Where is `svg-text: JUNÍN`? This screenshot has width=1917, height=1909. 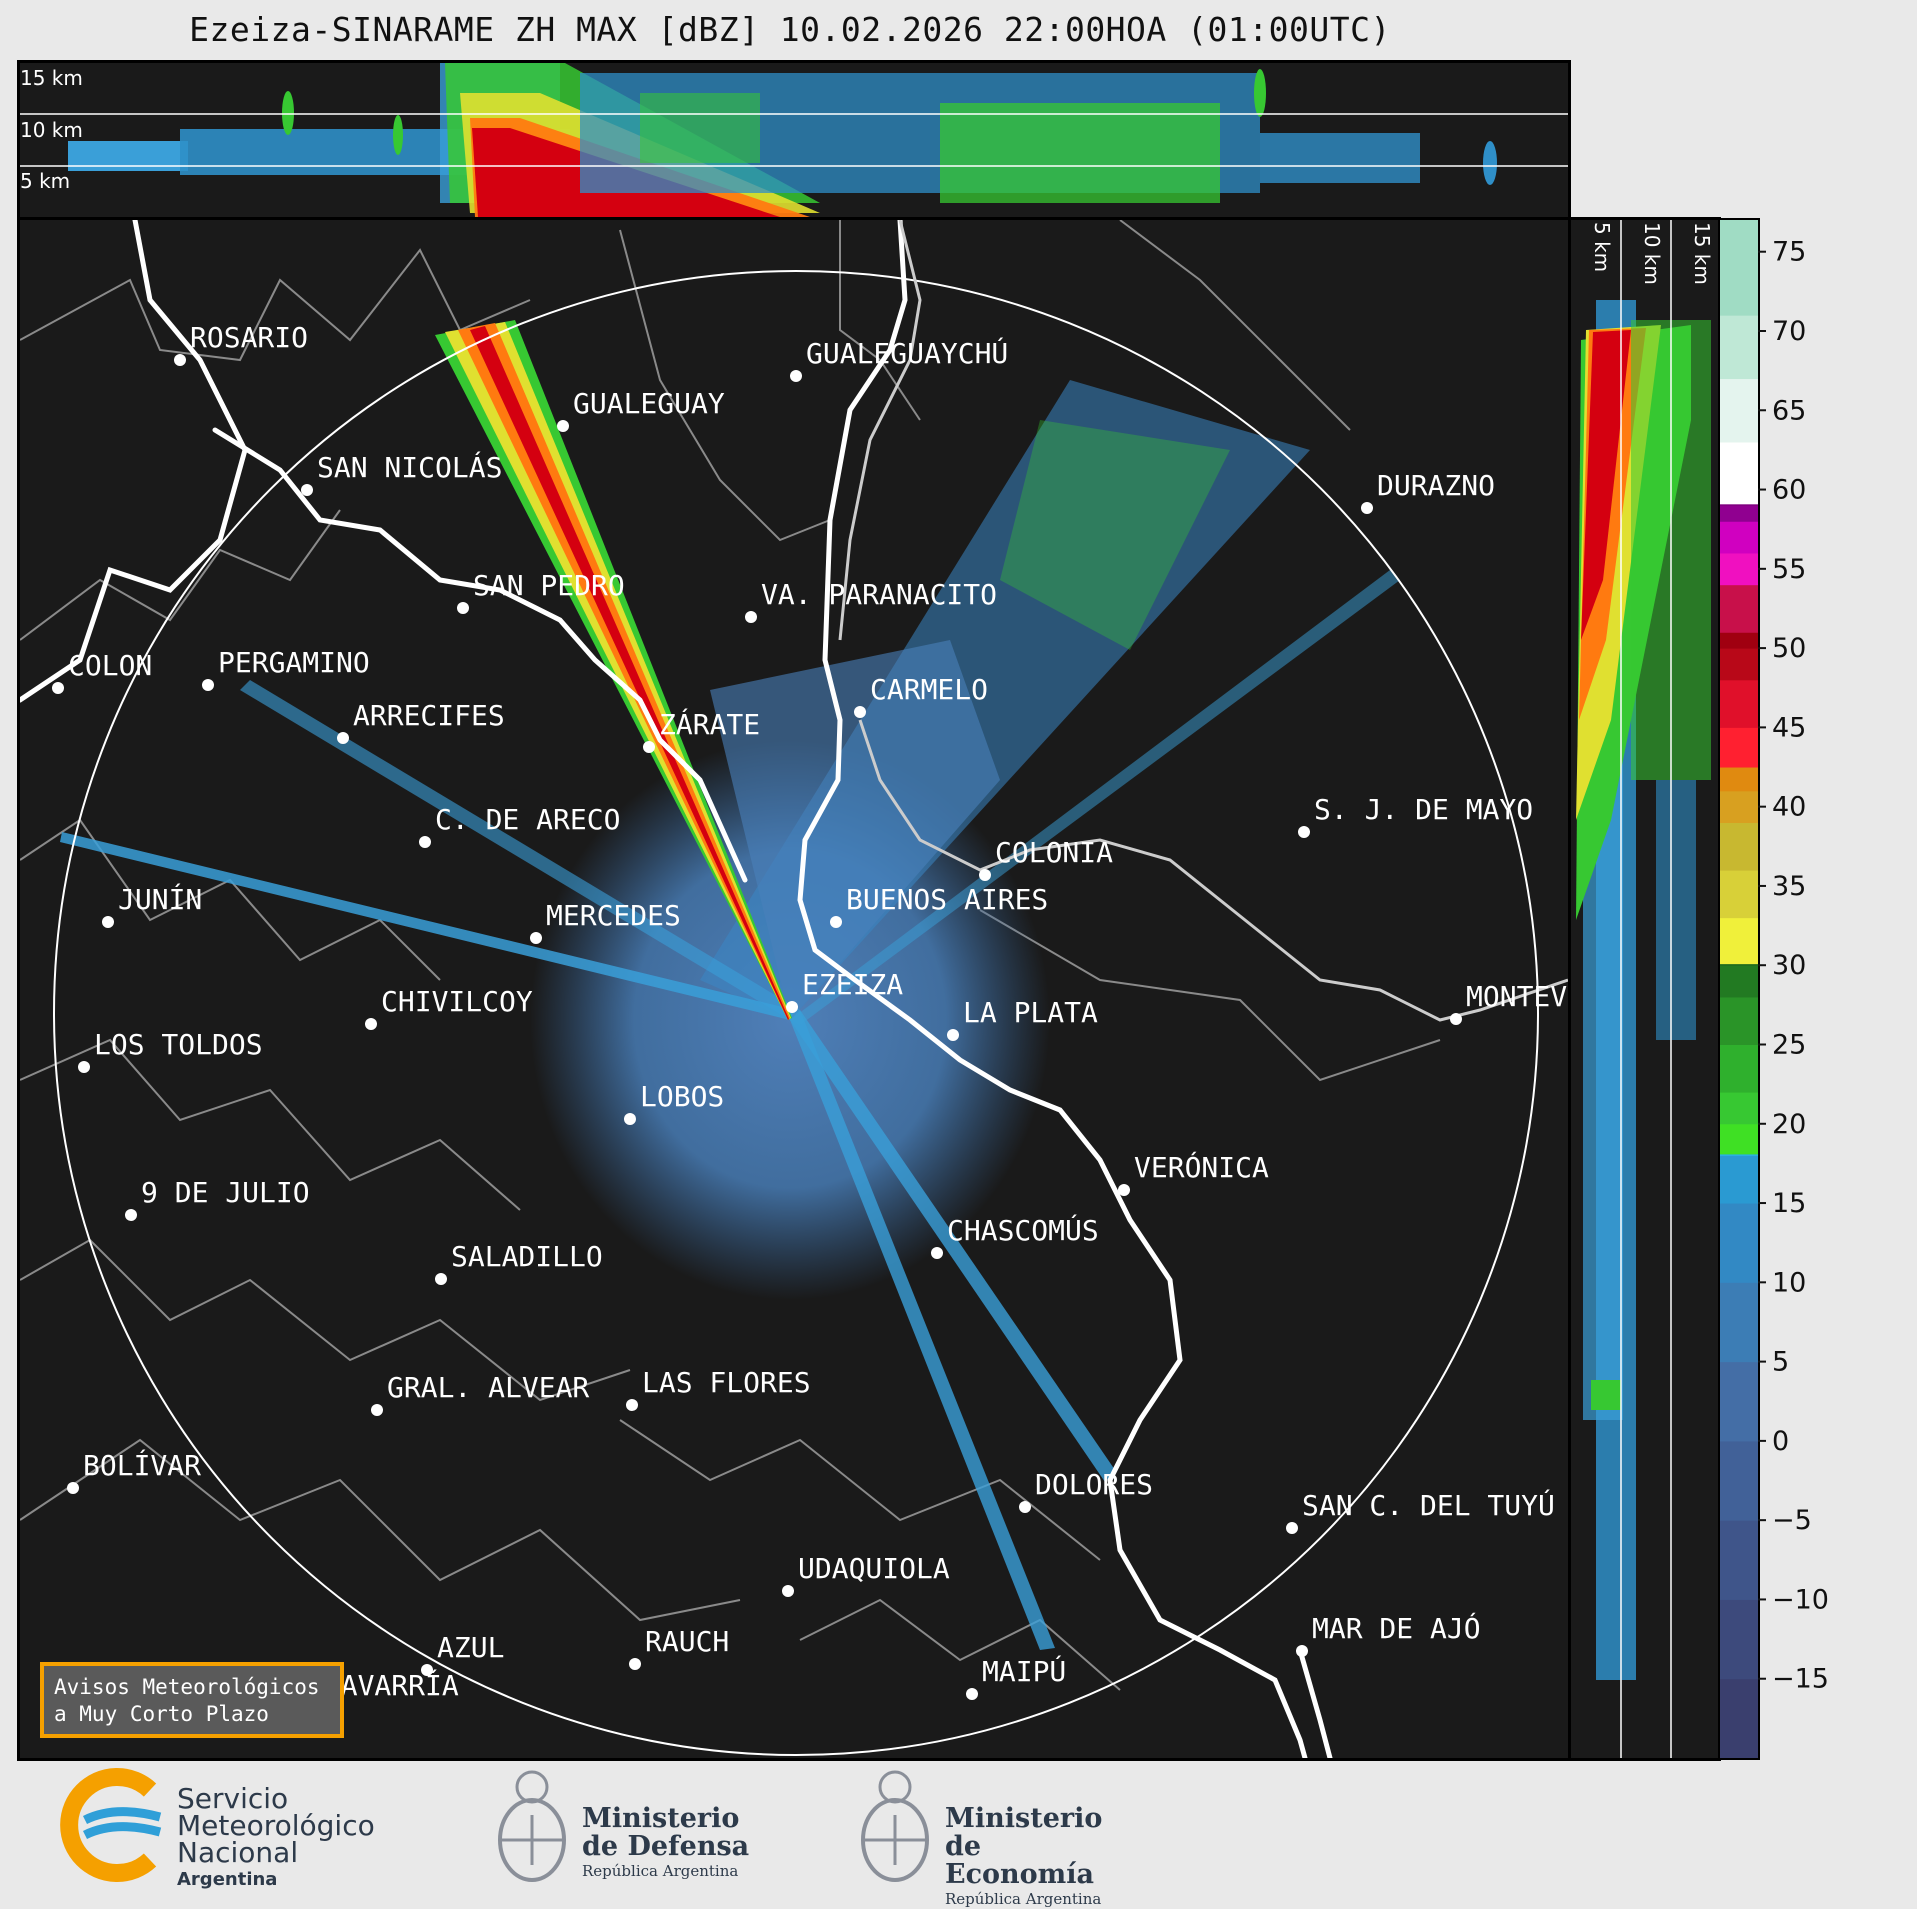
svg-text: JUNÍN is located at coordinates (160, 899).